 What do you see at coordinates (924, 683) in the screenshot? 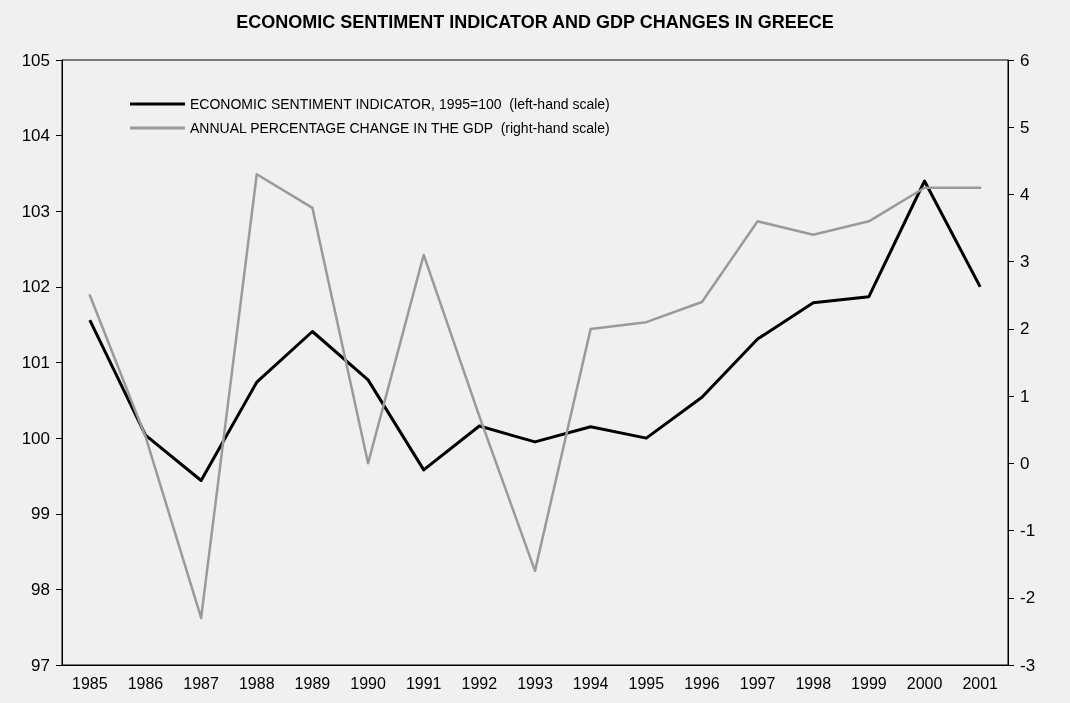
I see `x-tick-label: 2000` at bounding box center [924, 683].